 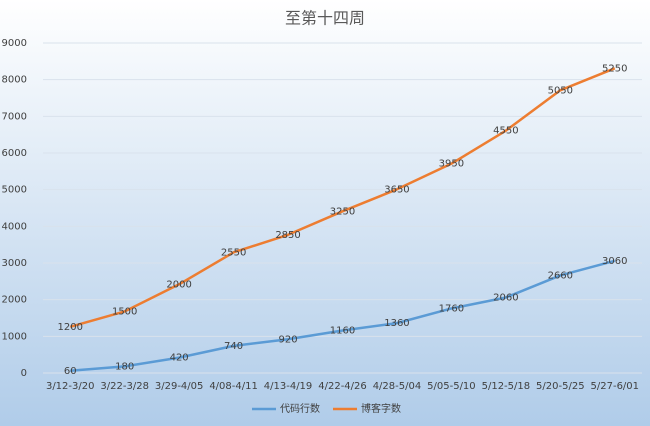 I want to click on y-tick-label: 0, so click(x=24, y=373).